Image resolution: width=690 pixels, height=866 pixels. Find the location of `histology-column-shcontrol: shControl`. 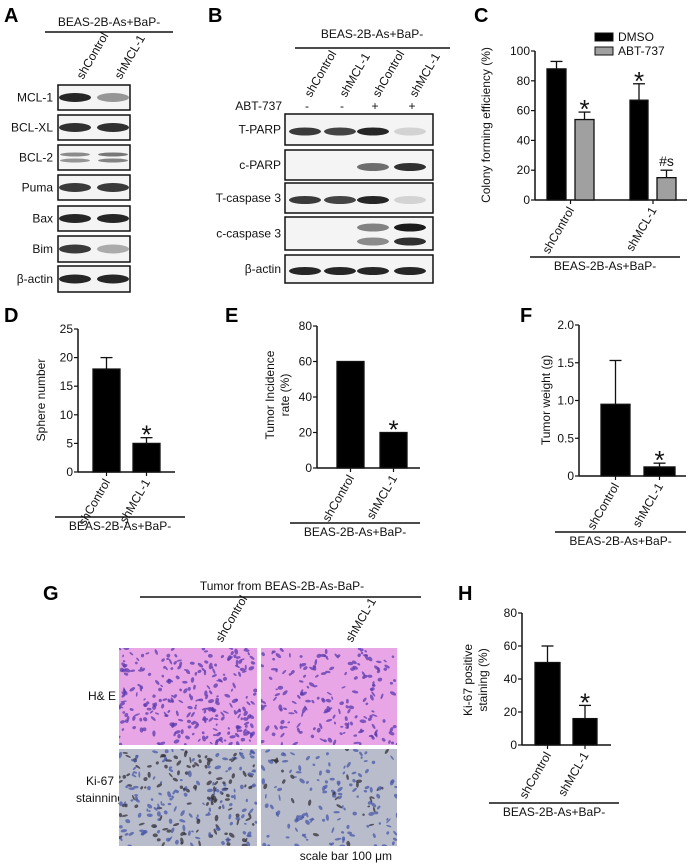

histology-column-shcontrol: shControl is located at coordinates (231, 618).